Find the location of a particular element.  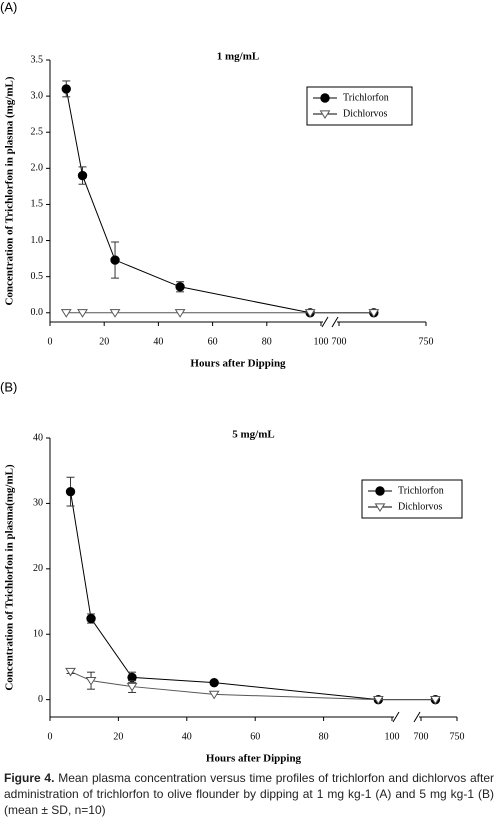

y-tick-label: 0.5 is located at coordinates (37, 276).